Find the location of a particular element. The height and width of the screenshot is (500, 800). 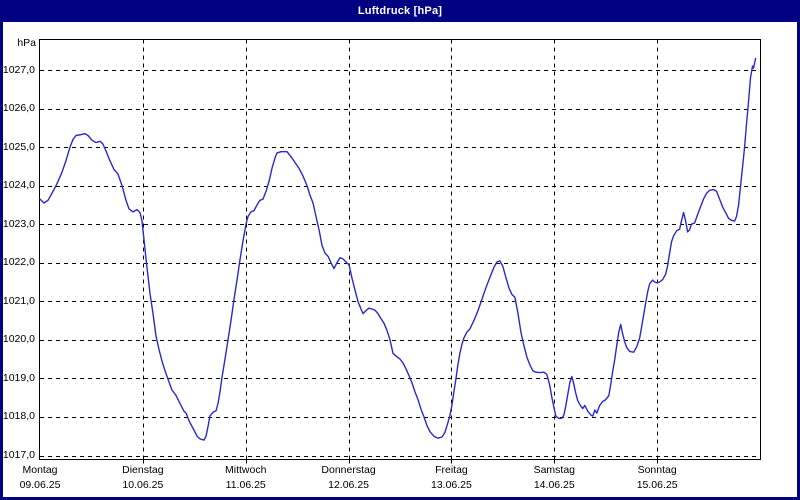

title-bar: Luftdruck [hPa] is located at coordinates (400, 11).